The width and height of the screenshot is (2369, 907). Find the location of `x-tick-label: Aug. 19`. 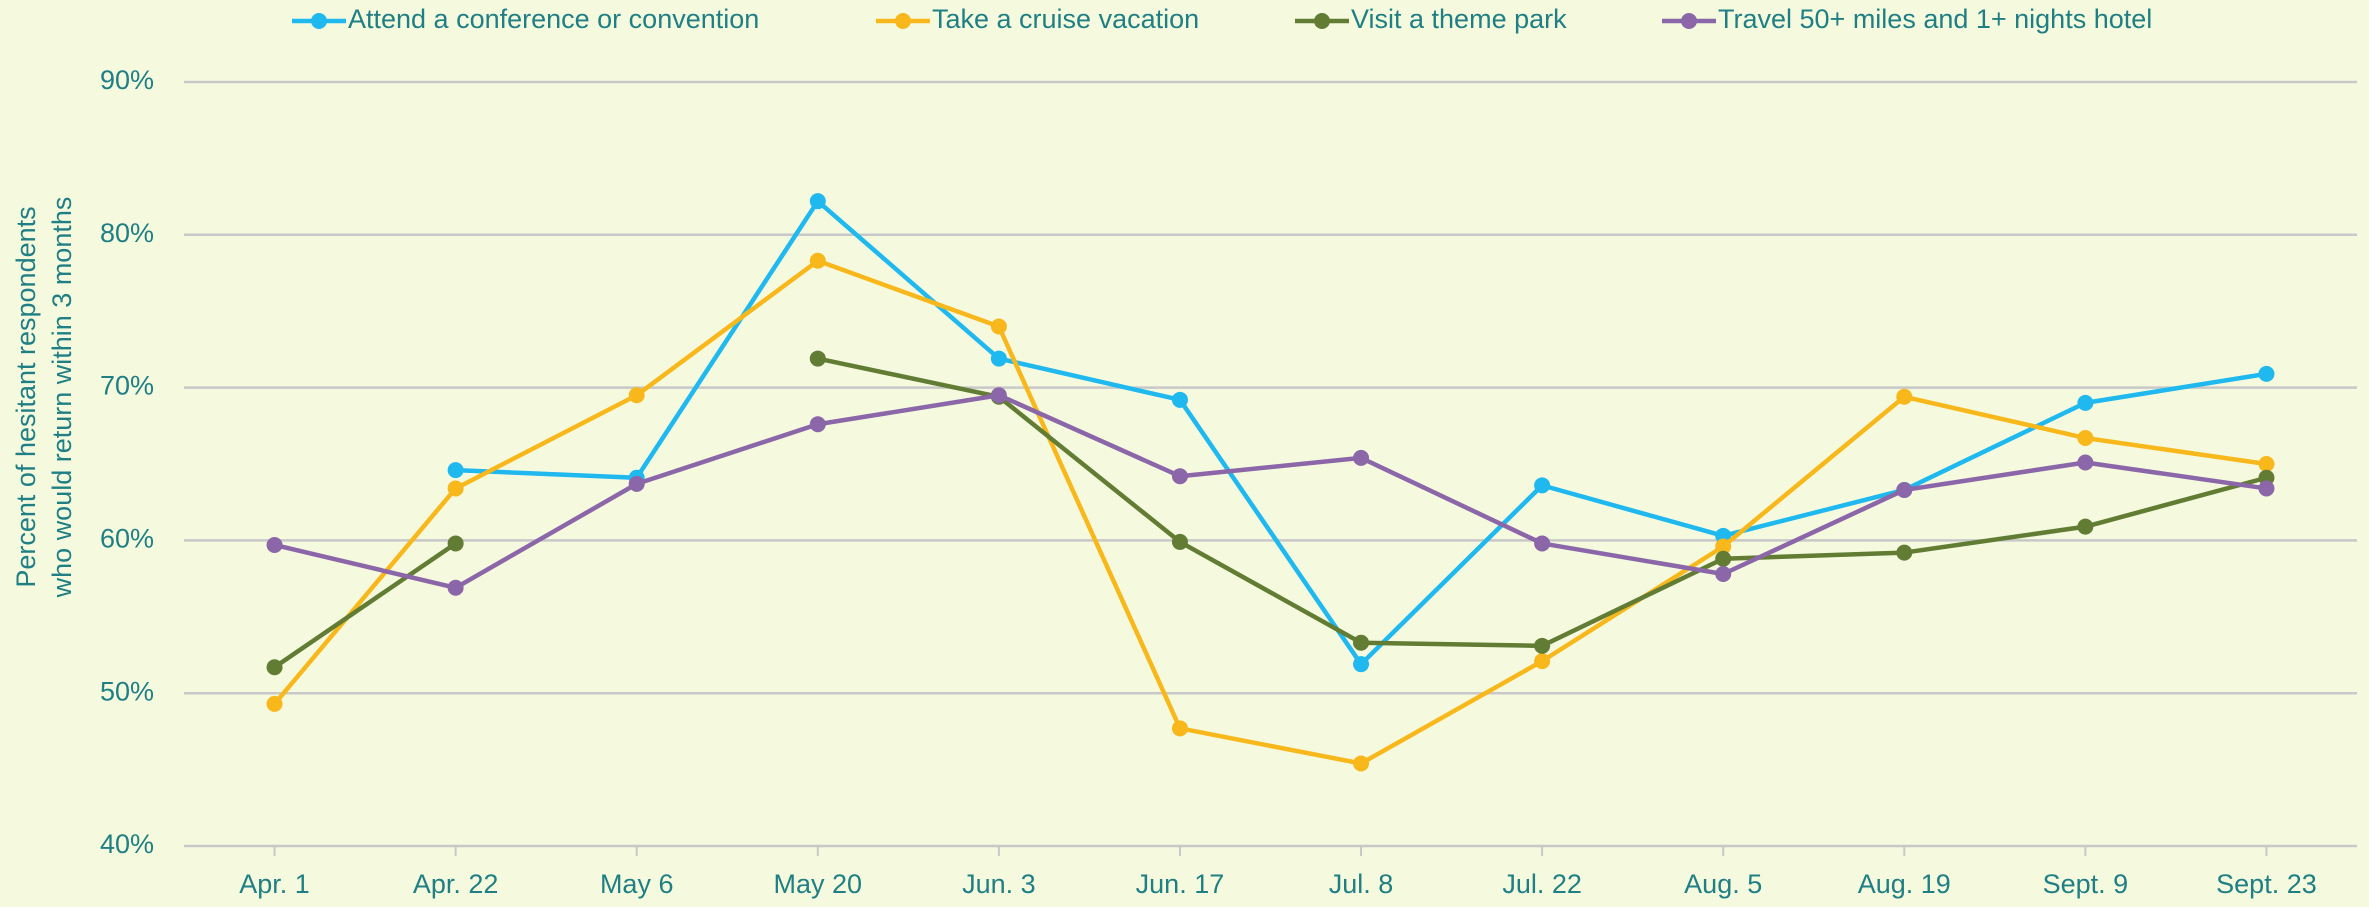

x-tick-label: Aug. 19 is located at coordinates (1904, 884).